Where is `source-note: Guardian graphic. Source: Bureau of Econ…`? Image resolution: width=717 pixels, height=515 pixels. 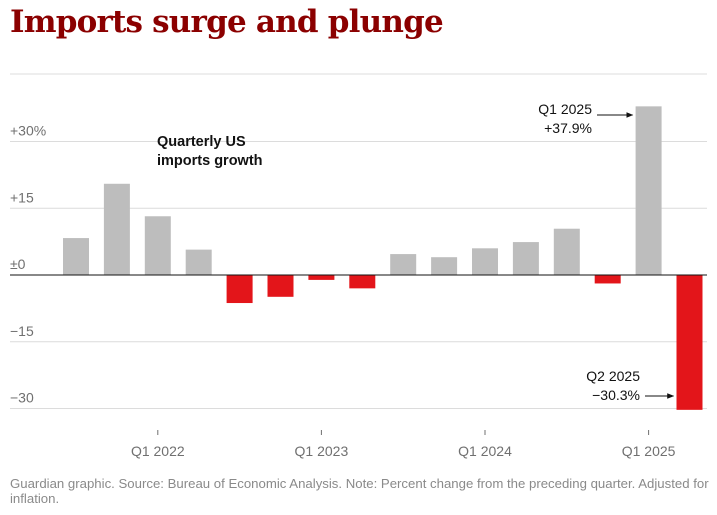
source-note: Guardian graphic. Source: Bureau of Econ… is located at coordinates (359, 491).